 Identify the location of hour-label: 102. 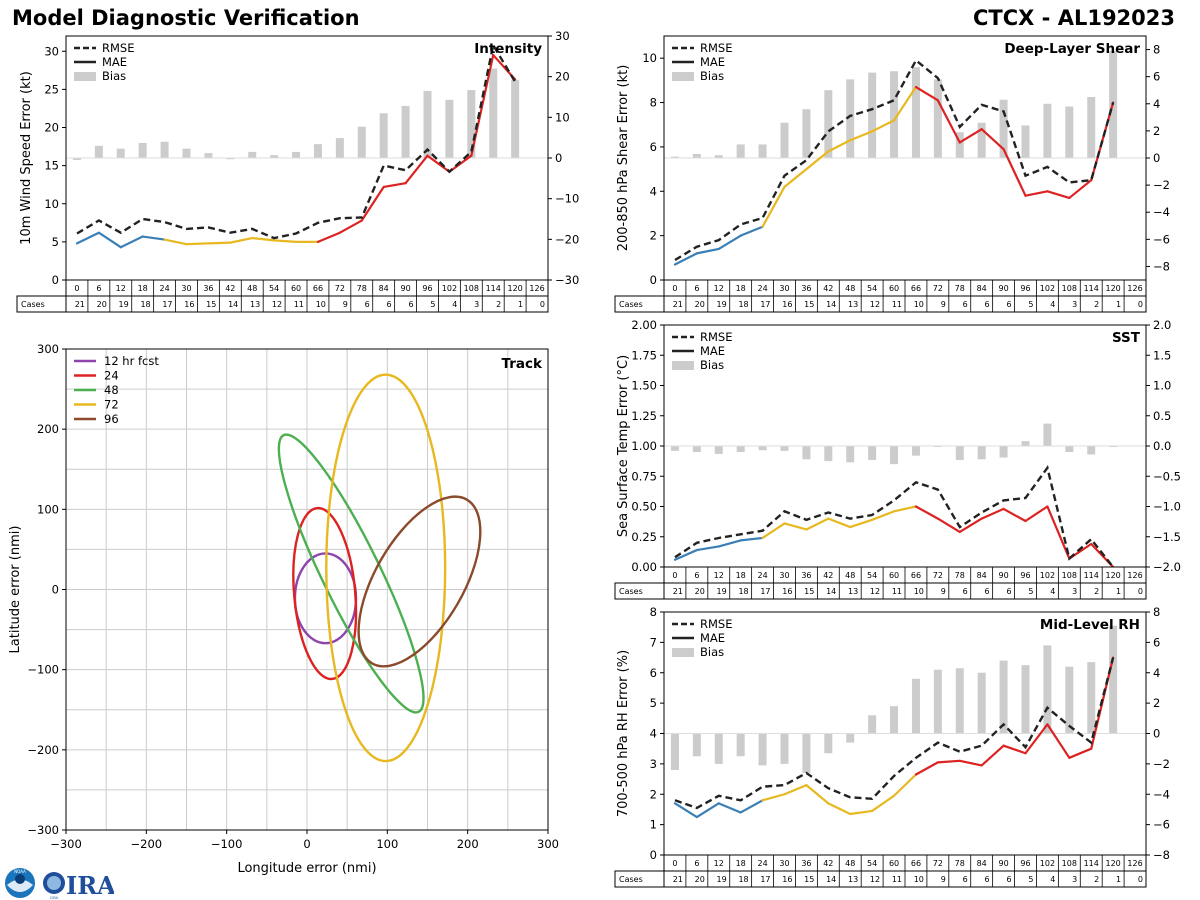
(1047, 288).